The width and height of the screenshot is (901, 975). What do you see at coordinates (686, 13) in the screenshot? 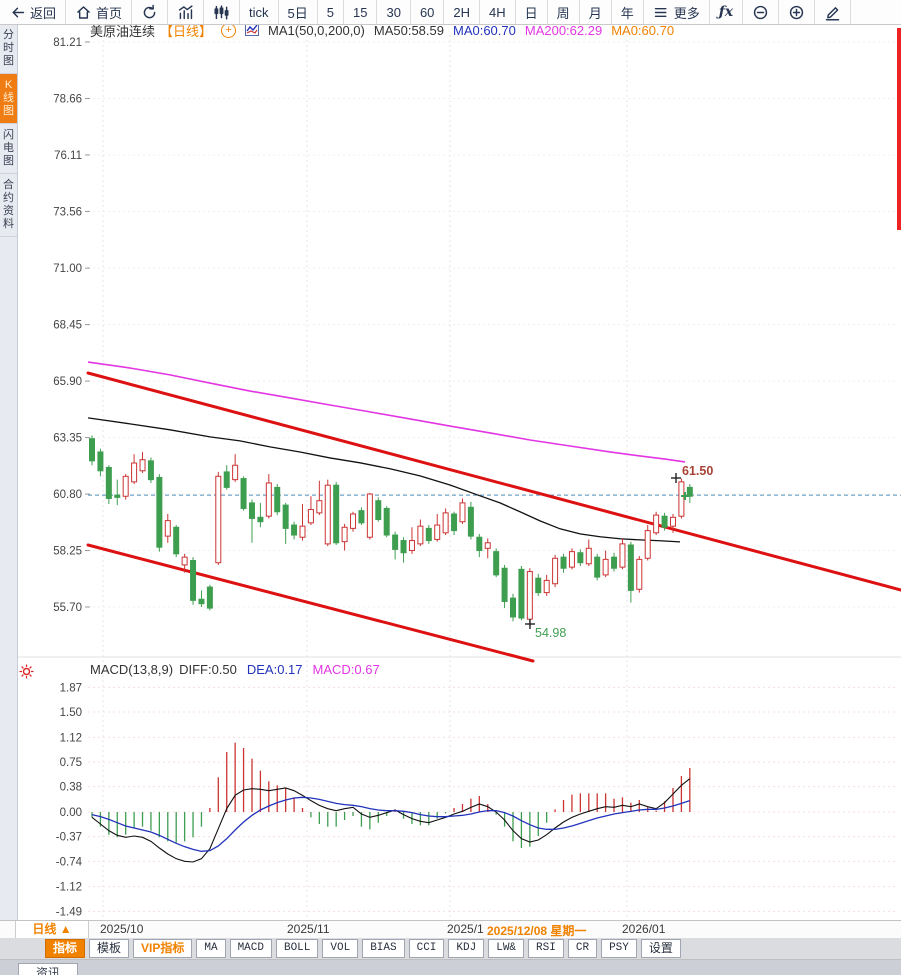
I see `topbar-label-more: 更多` at bounding box center [686, 13].